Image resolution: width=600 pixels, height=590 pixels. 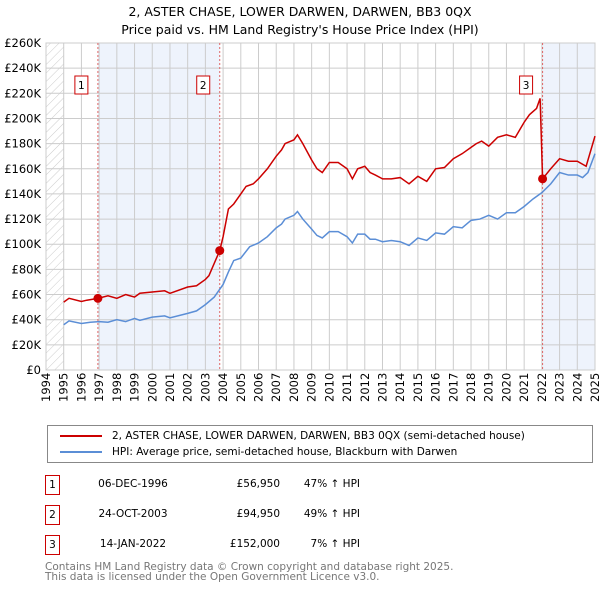 What do you see at coordinates (117, 387) in the screenshot?
I see `x-tick-label: 1998` at bounding box center [117, 387].